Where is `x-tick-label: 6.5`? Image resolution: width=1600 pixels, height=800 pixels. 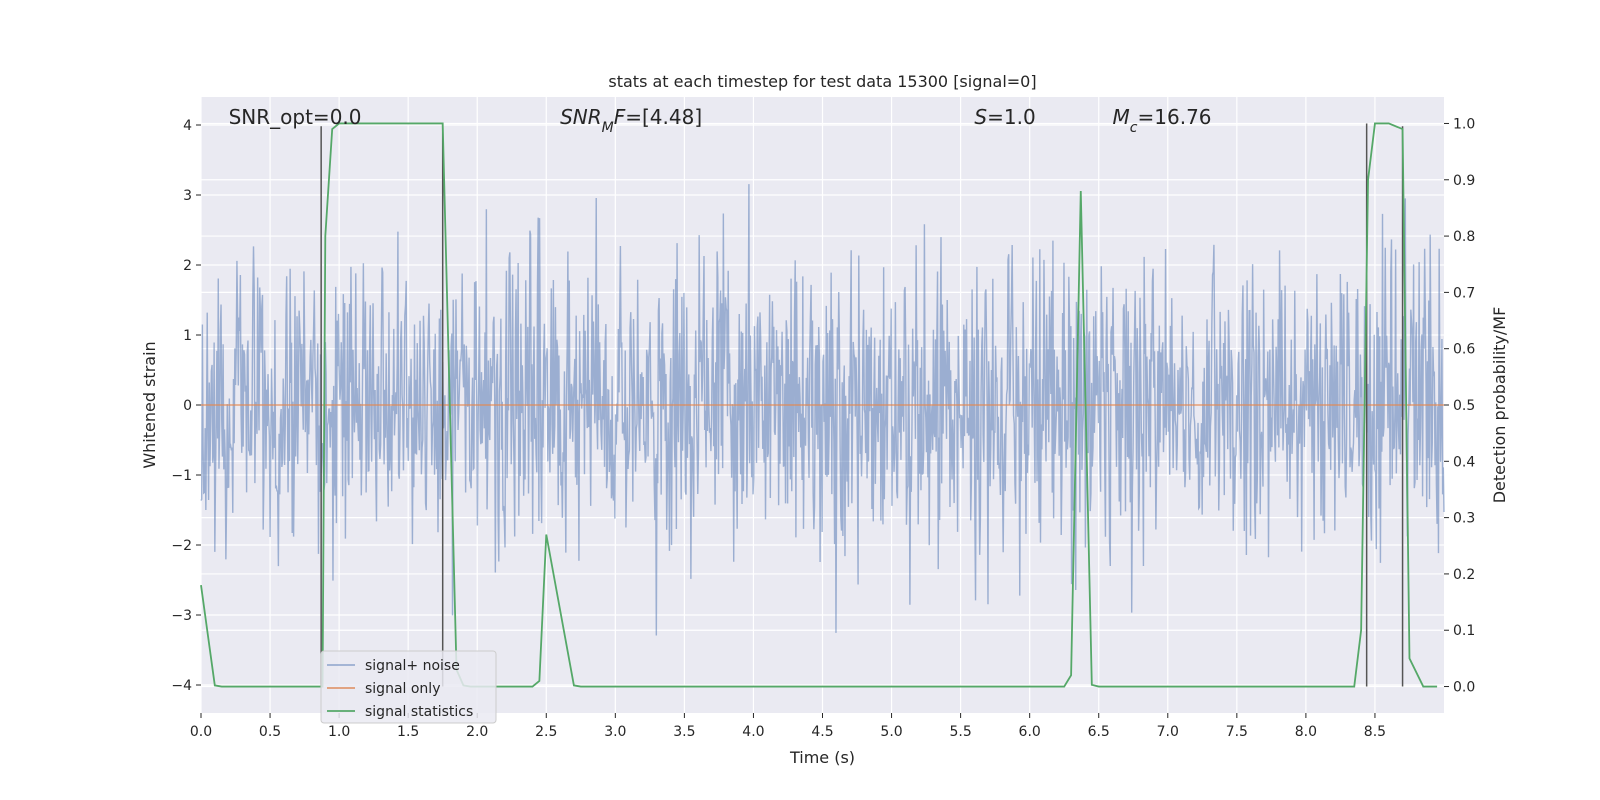 x-tick-label: 6.5 is located at coordinates (1099, 732).